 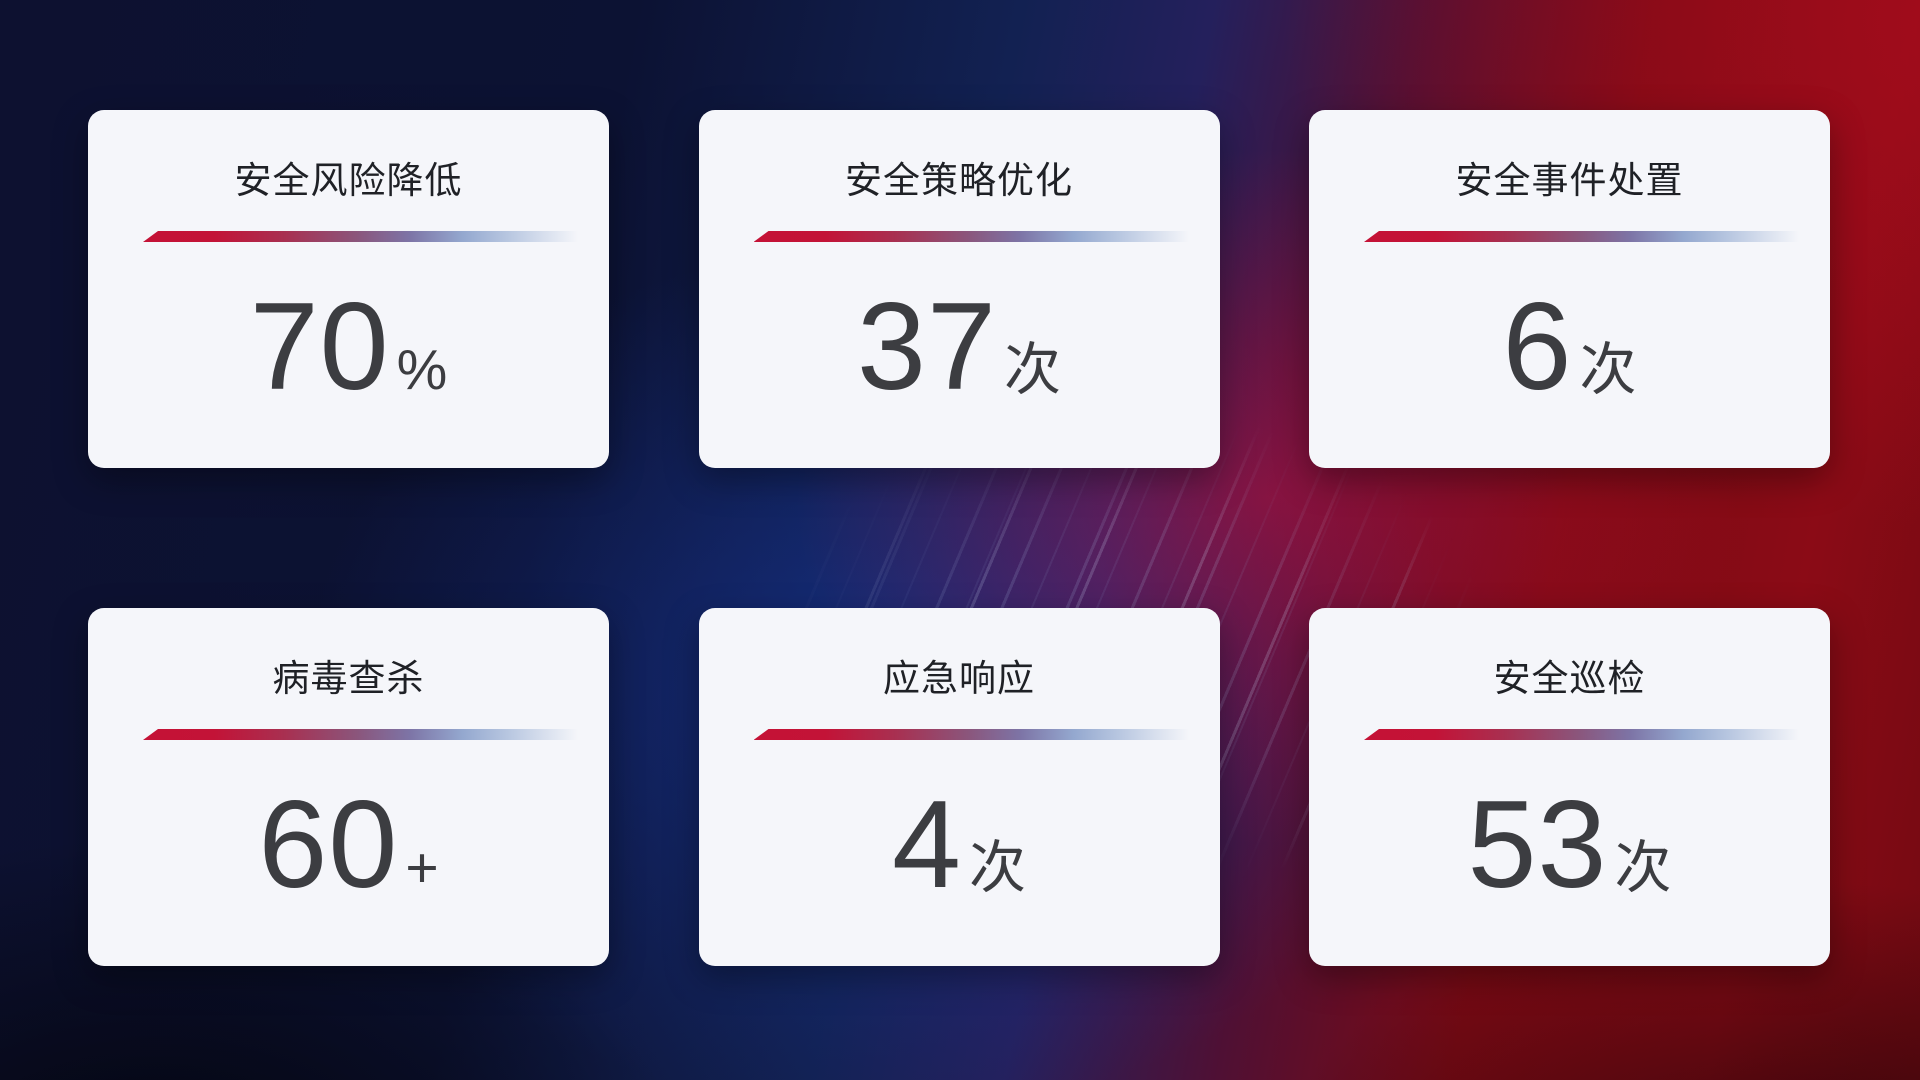 I want to click on stat-value-area: 4 次, so click(x=959, y=853).